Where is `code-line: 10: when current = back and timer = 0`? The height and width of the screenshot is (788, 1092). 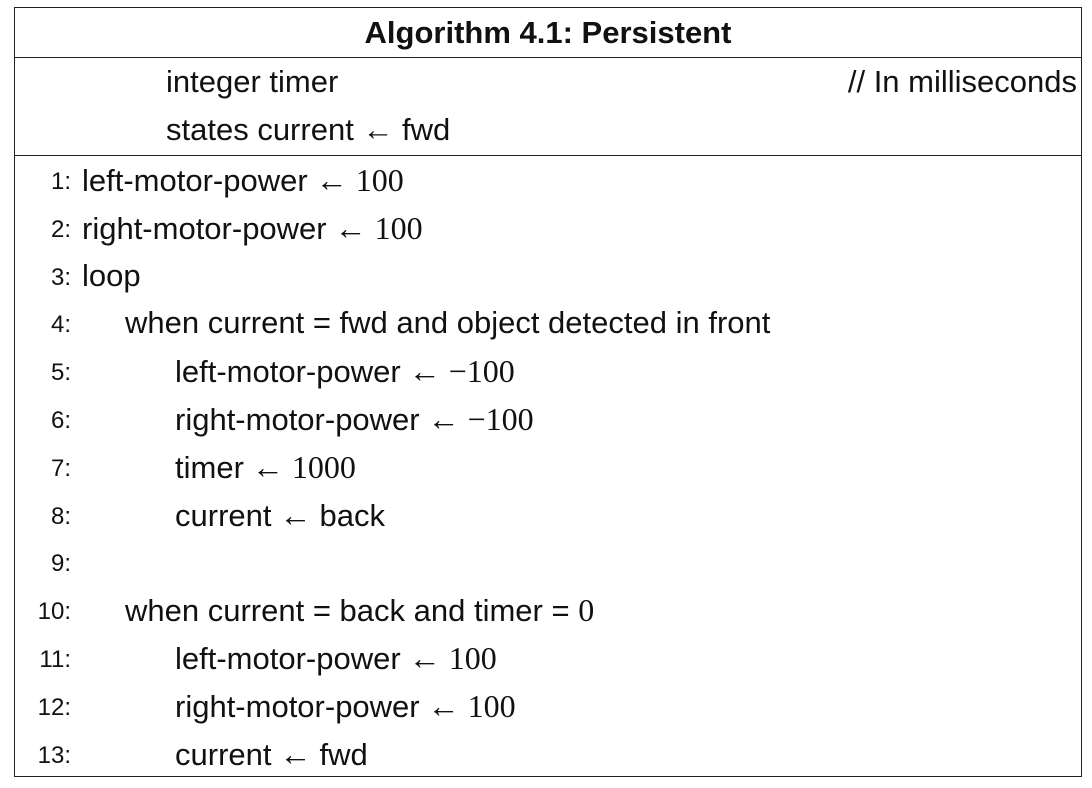
code-line: 10: when current = back and timer = 0 is located at coordinates (548, 610).